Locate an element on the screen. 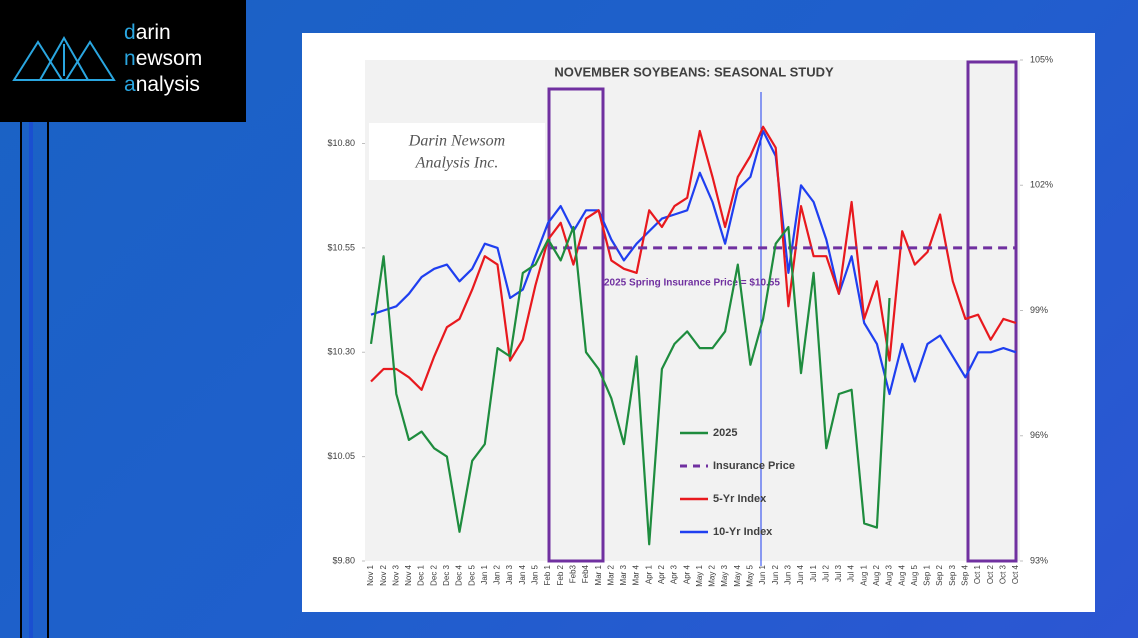  watermark: Analysis Inc. is located at coordinates (457, 163).